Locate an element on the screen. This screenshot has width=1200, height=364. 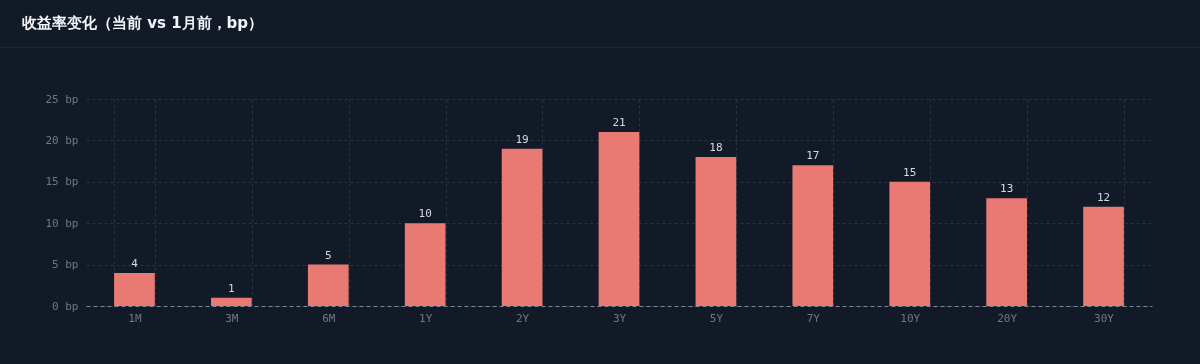
data-label: 17 is located at coordinates (813, 156).